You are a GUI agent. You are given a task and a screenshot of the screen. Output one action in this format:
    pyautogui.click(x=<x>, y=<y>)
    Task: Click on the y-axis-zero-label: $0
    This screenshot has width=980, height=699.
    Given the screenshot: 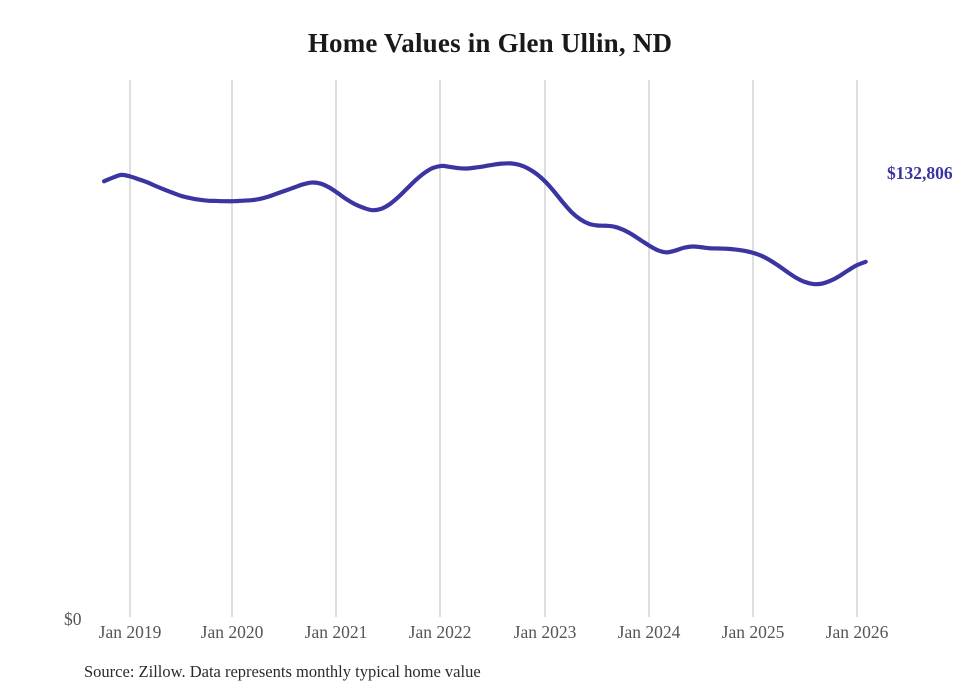 What is the action you would take?
    pyautogui.click(x=73, y=619)
    